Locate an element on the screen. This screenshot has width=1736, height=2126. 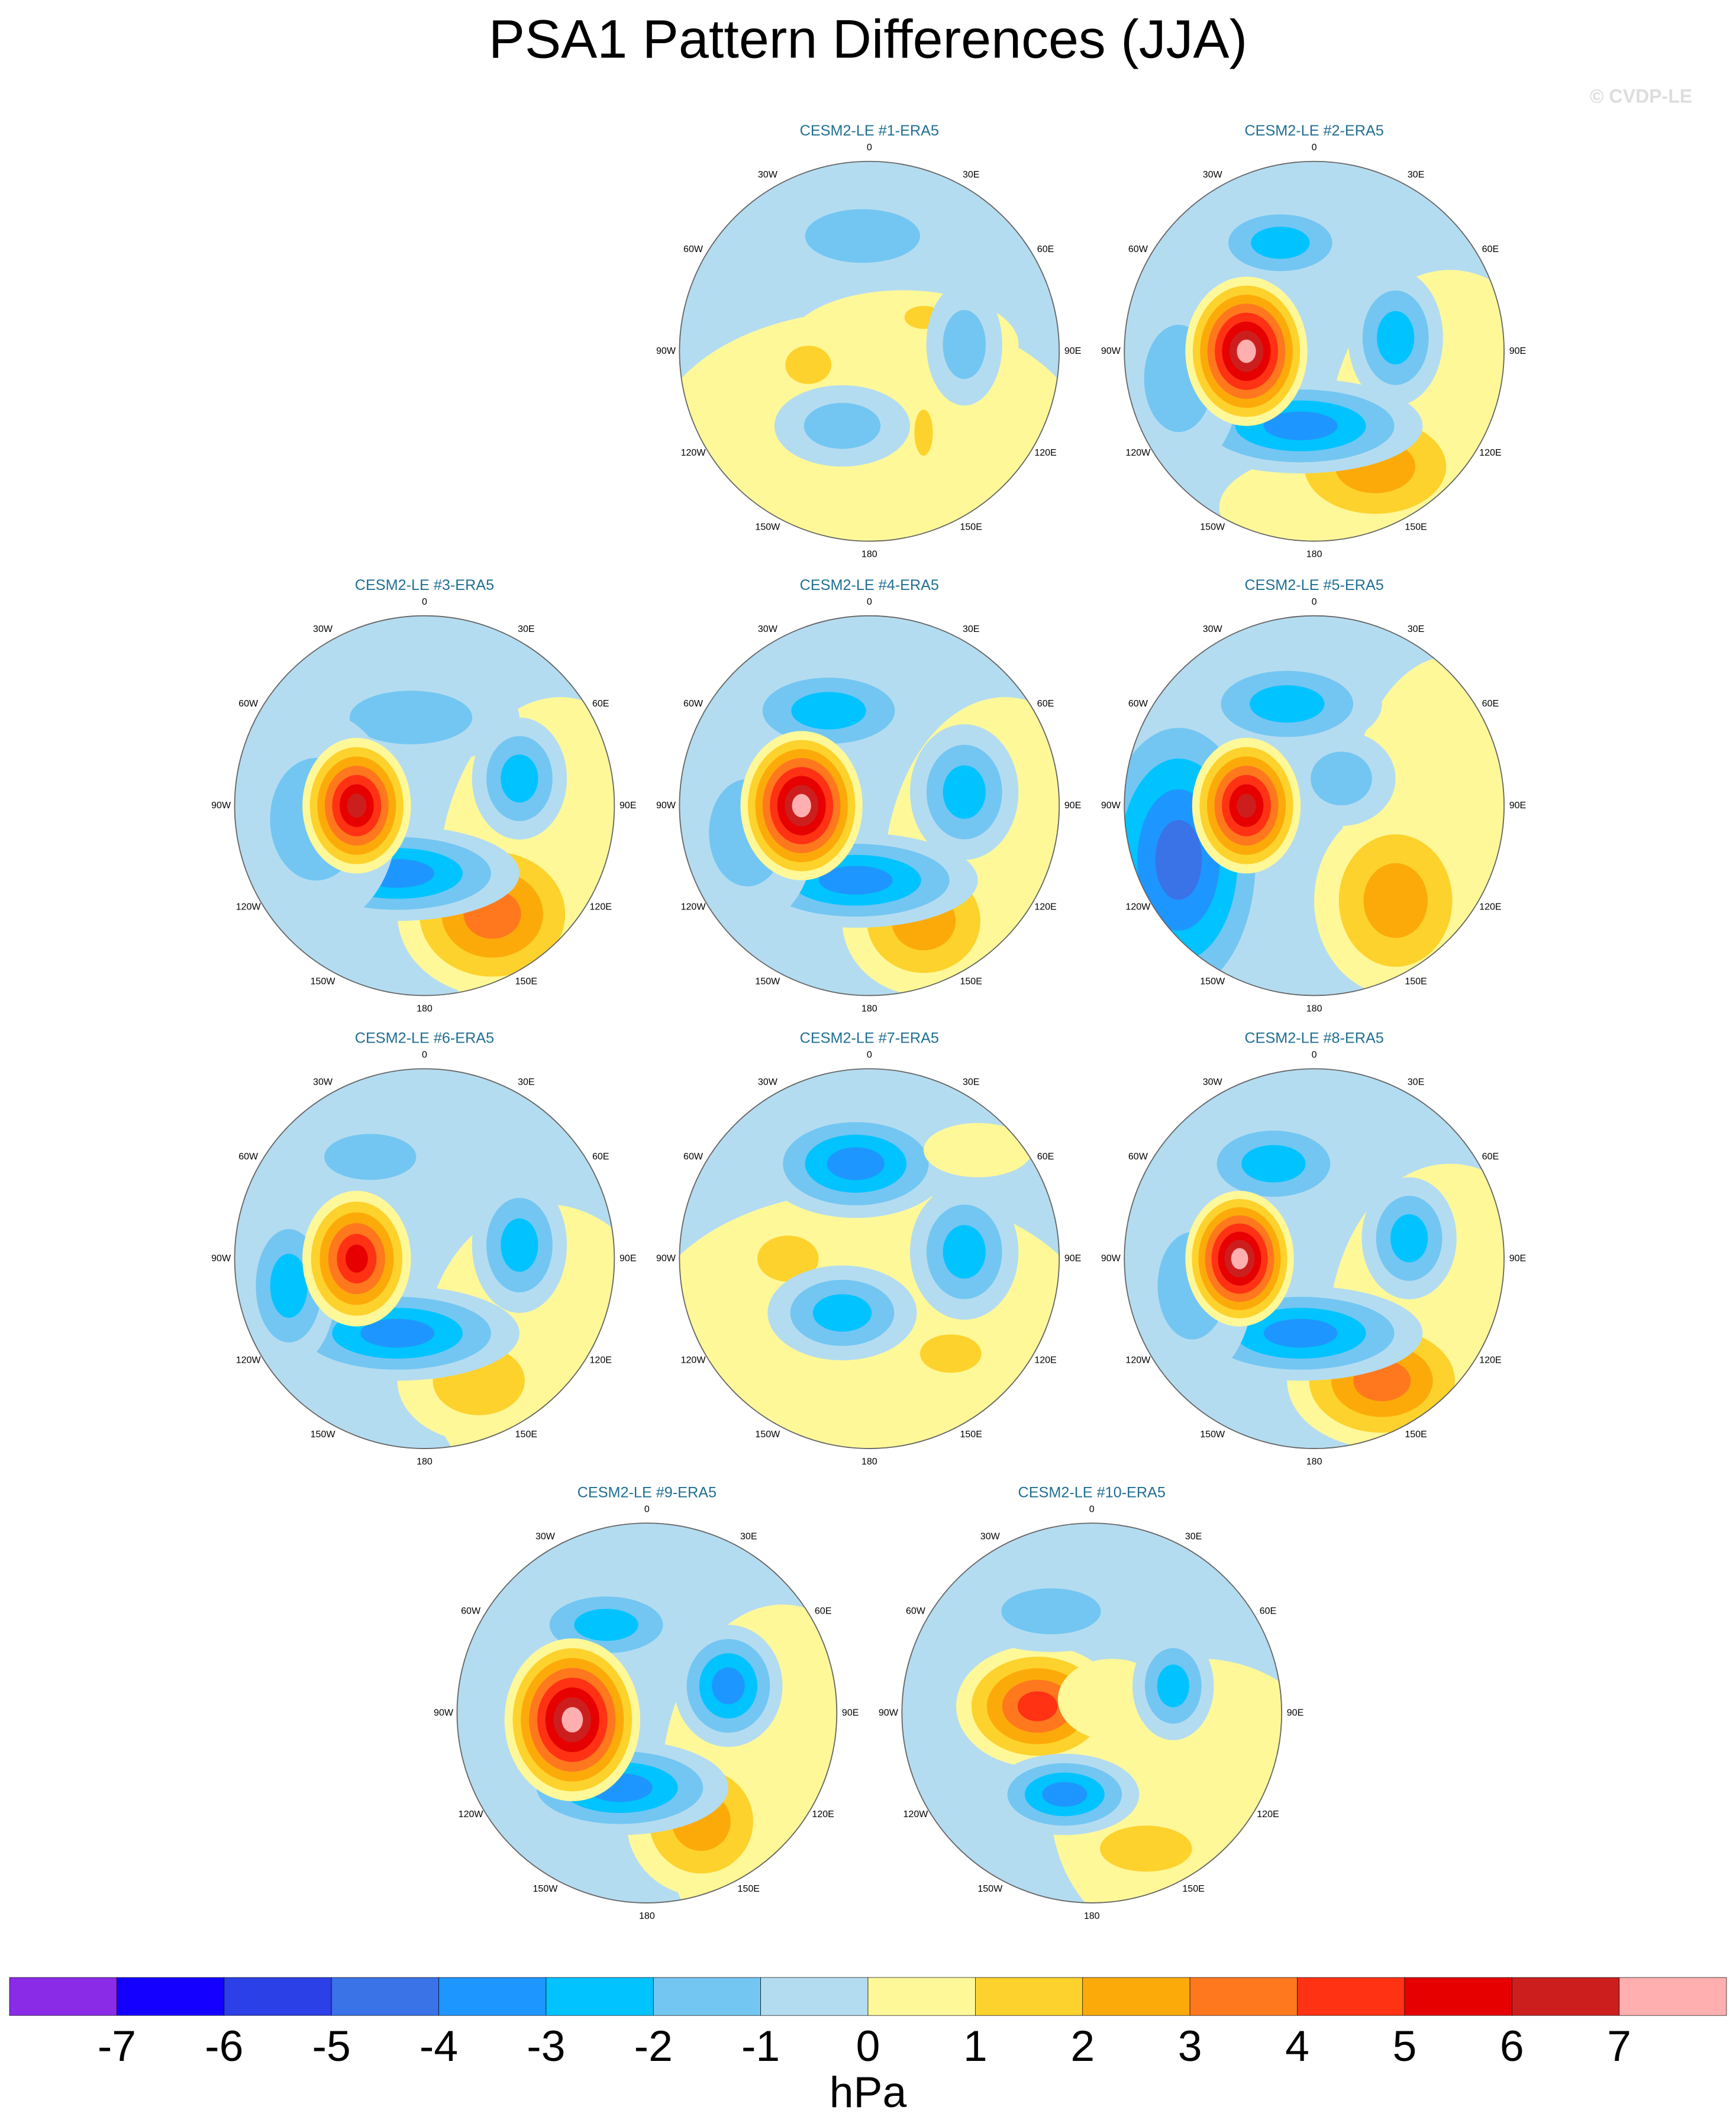
panel-title: CESM2-LE #7-ERA5 is located at coordinates (869, 1038).